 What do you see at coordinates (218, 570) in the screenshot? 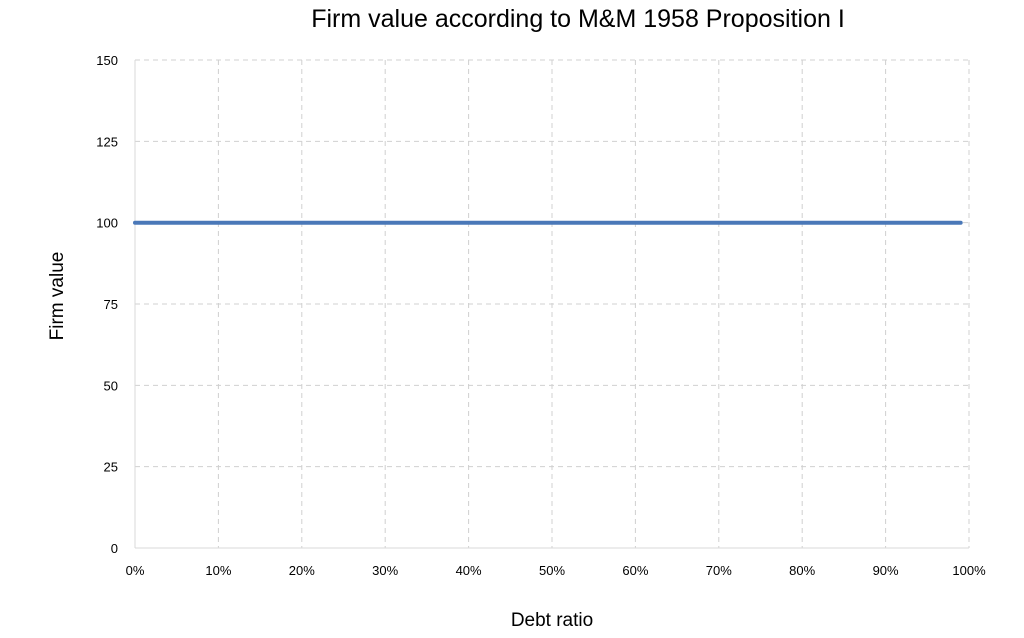
I see `x-tick-label: 10%` at bounding box center [218, 570].